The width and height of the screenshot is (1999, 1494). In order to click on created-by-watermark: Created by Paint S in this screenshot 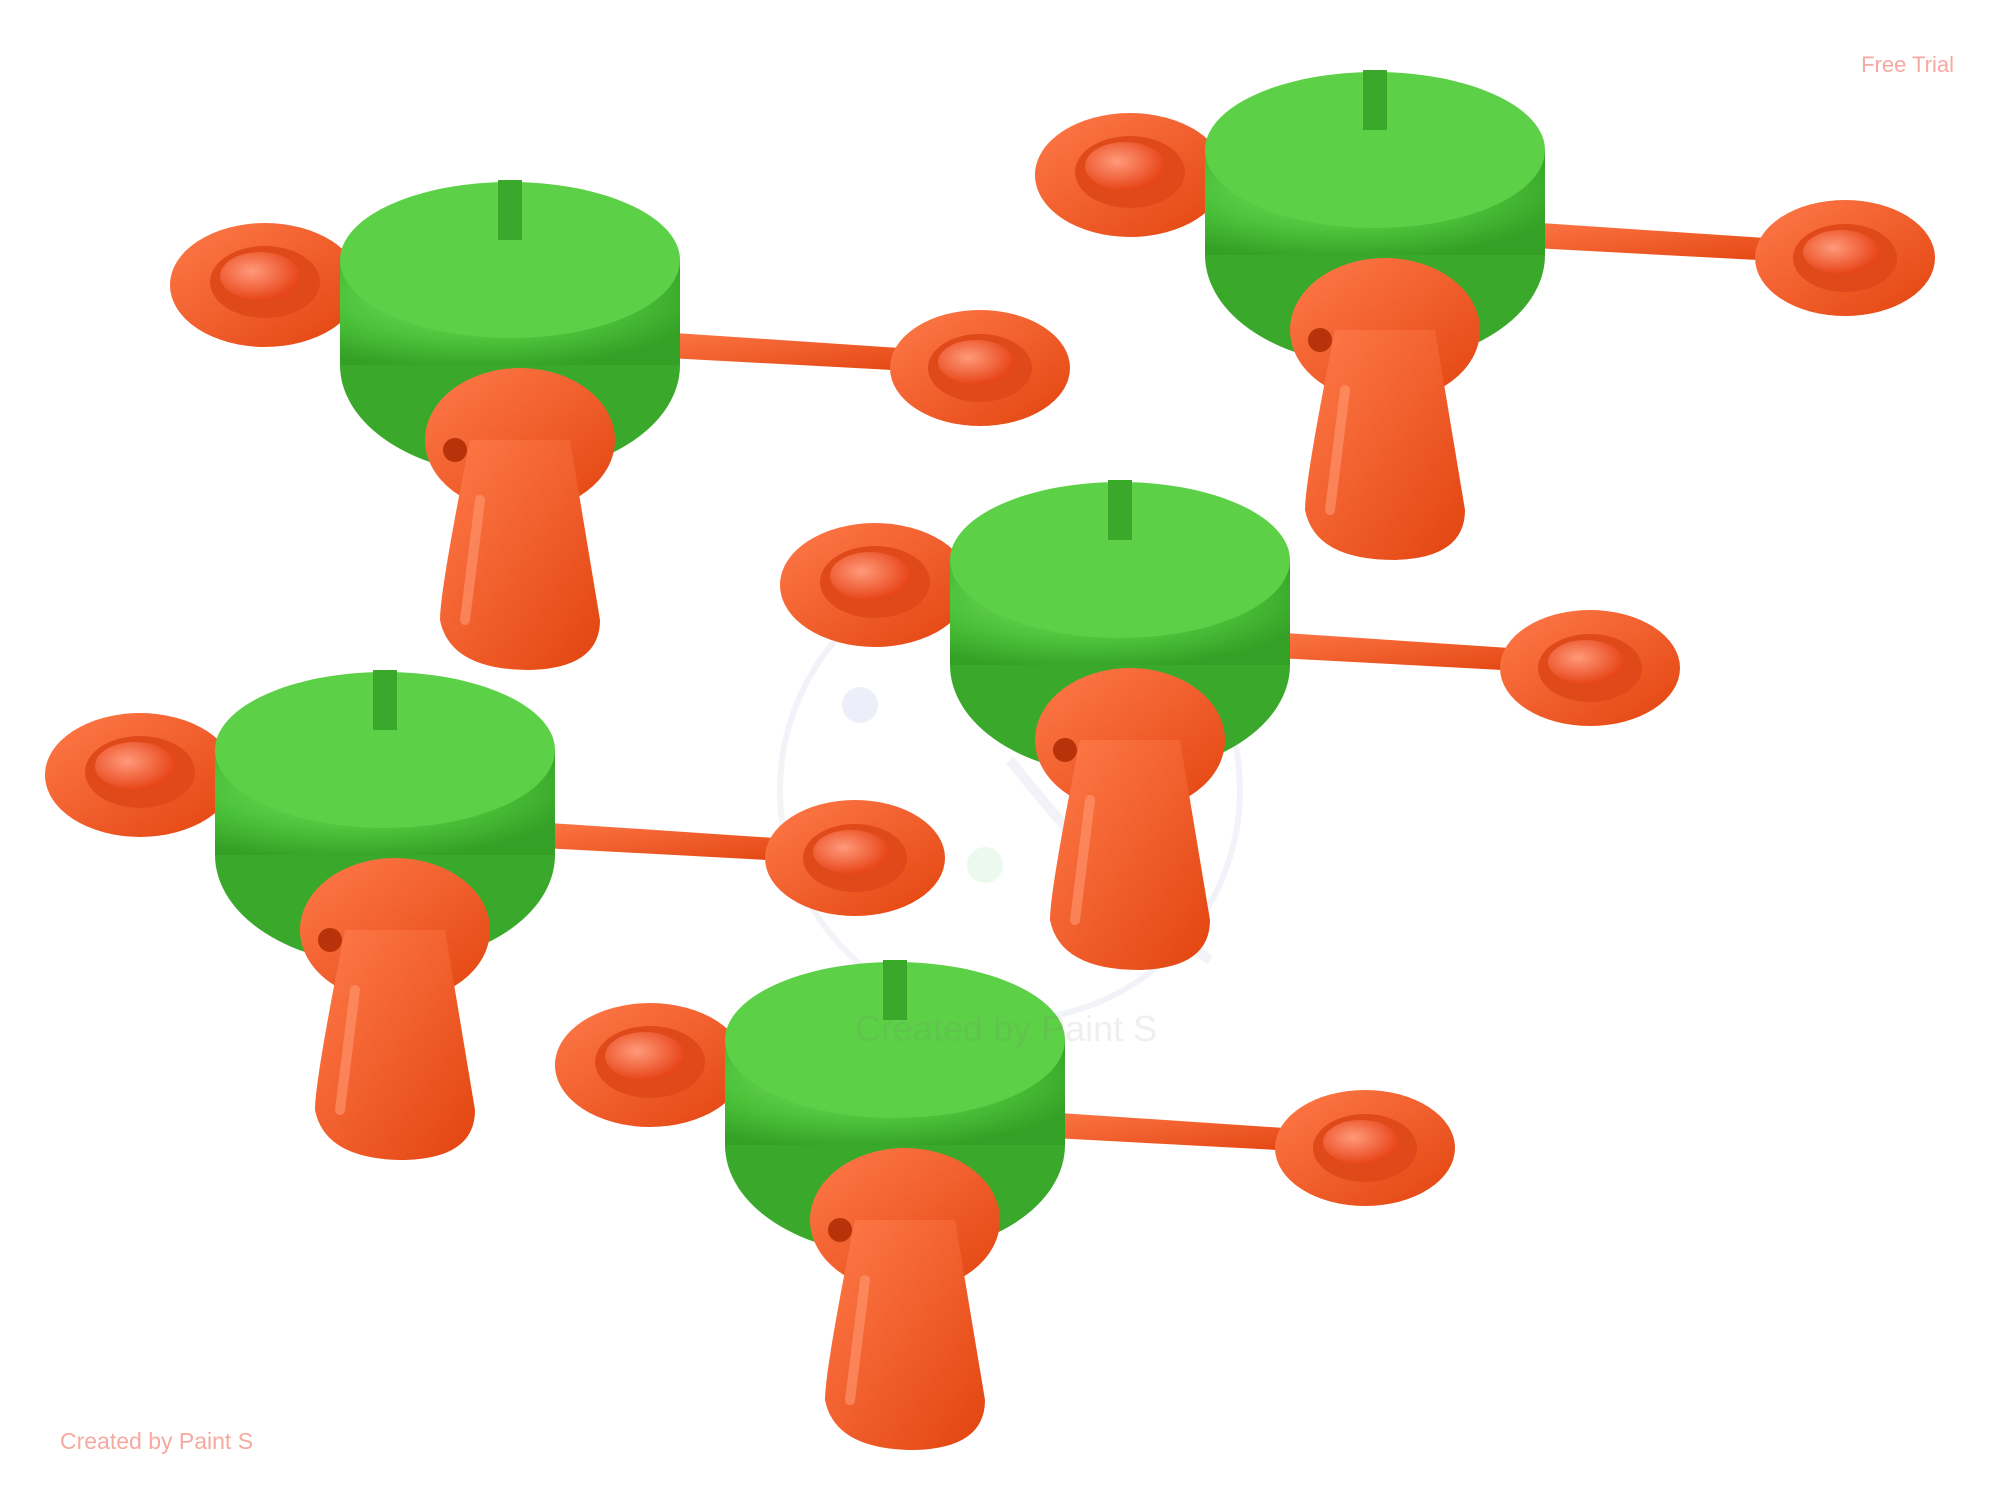, I will do `click(157, 1441)`.